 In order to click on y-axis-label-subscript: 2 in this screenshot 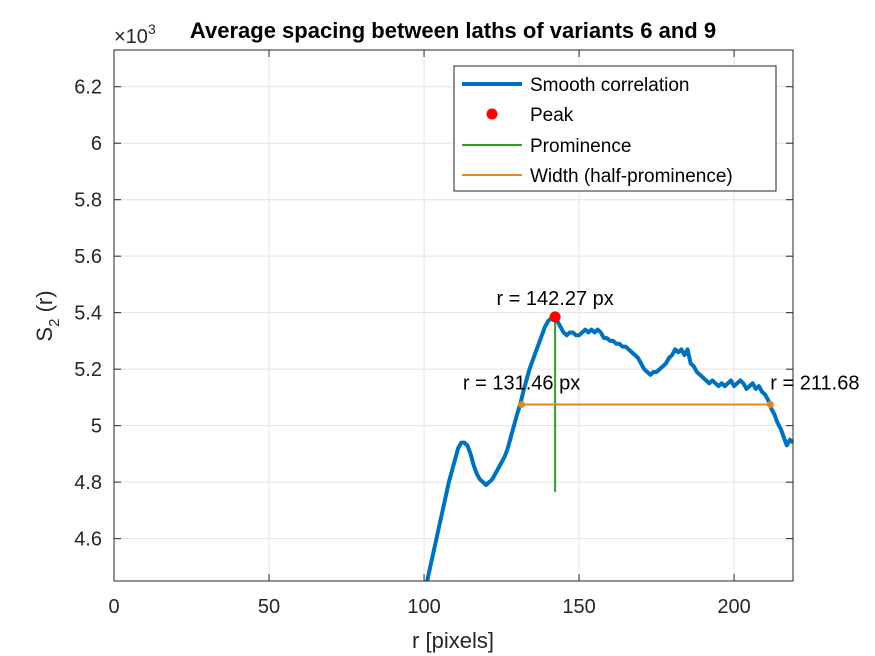, I will do `click(54, 323)`.